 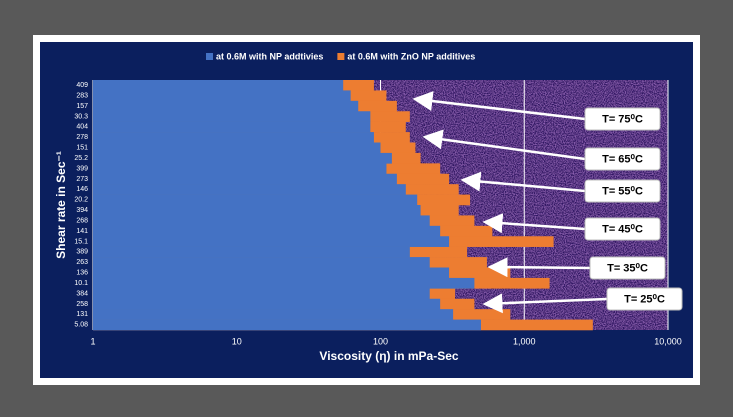 I want to click on y-tick-label: 10.1, so click(x=81, y=283).